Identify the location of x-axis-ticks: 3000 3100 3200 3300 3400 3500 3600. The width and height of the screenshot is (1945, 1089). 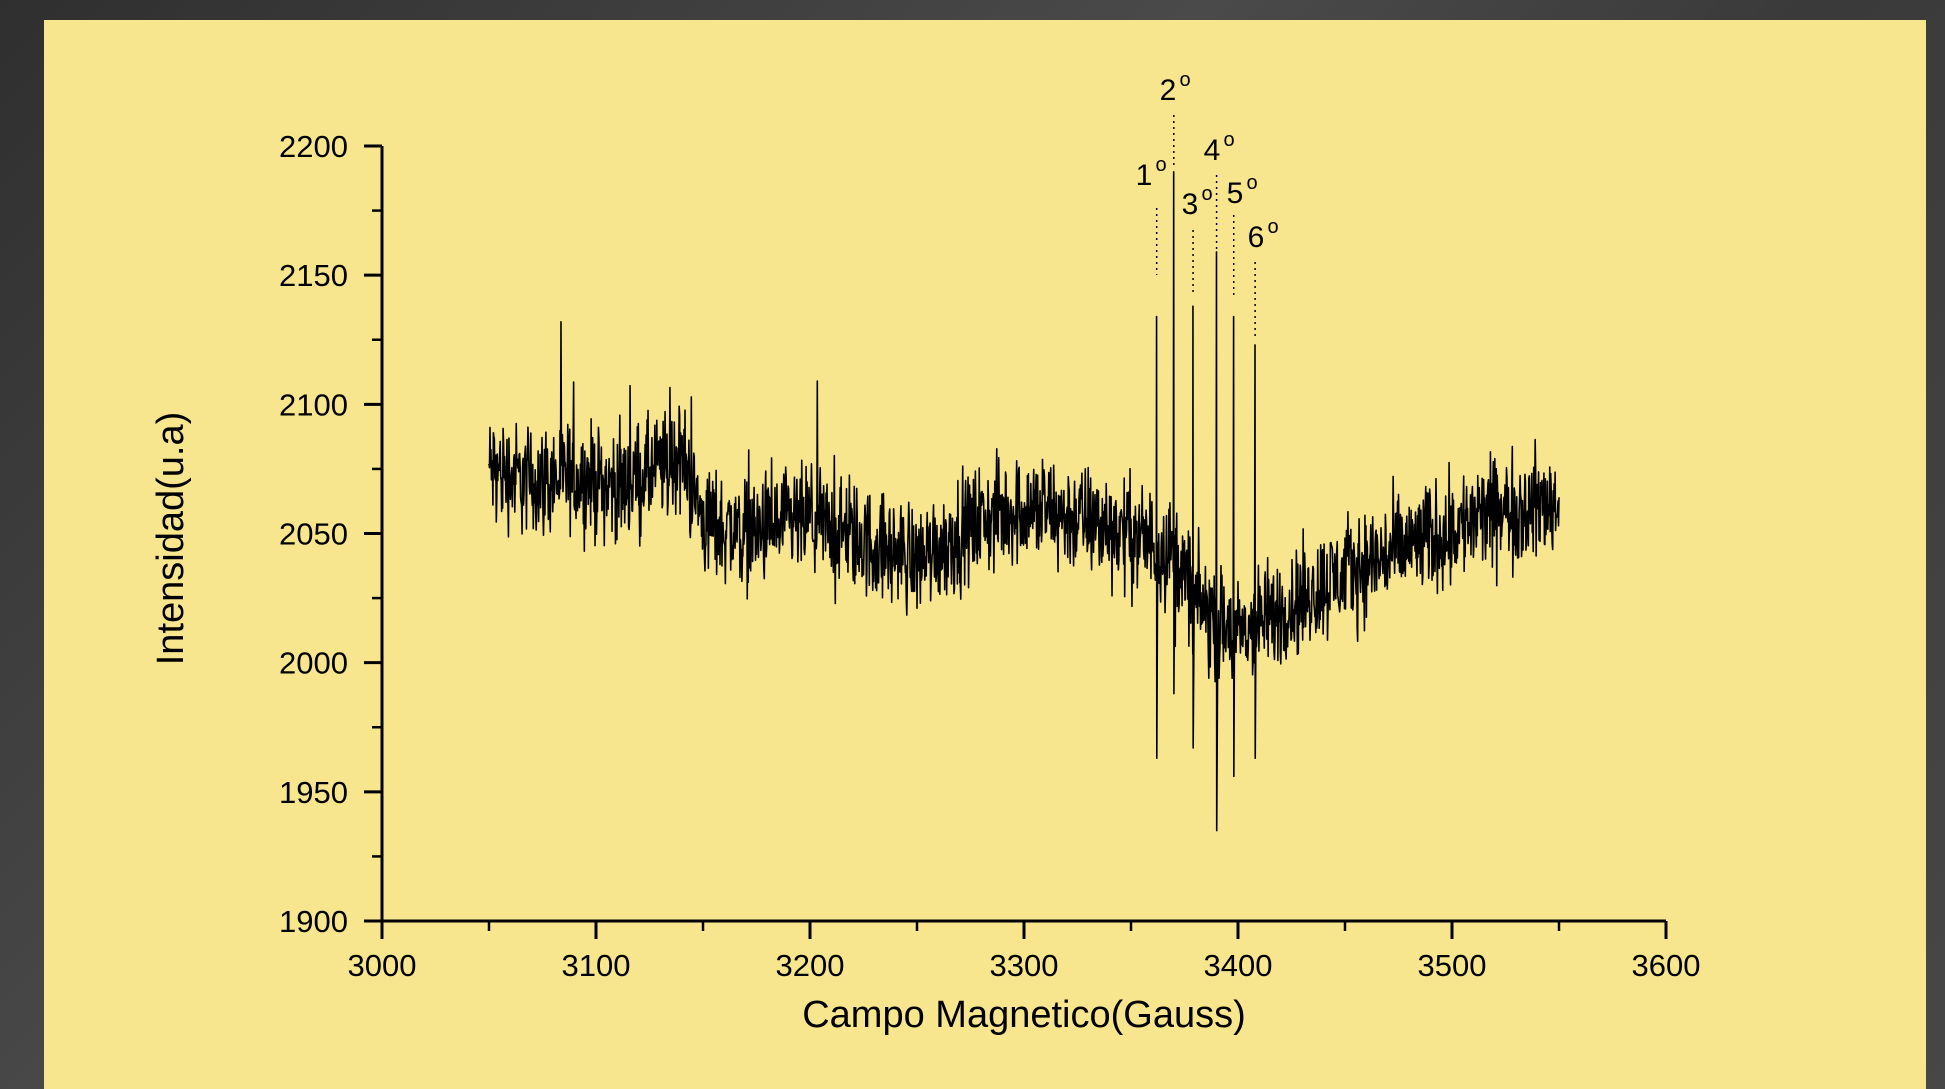
(1024, 952).